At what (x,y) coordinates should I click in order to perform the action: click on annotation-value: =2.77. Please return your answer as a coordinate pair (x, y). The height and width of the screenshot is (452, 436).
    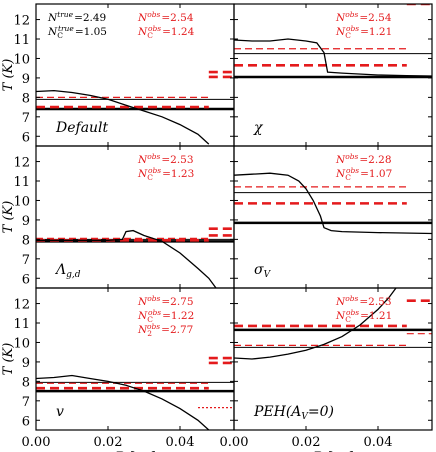
    Looking at the image, I should click on (177, 330).